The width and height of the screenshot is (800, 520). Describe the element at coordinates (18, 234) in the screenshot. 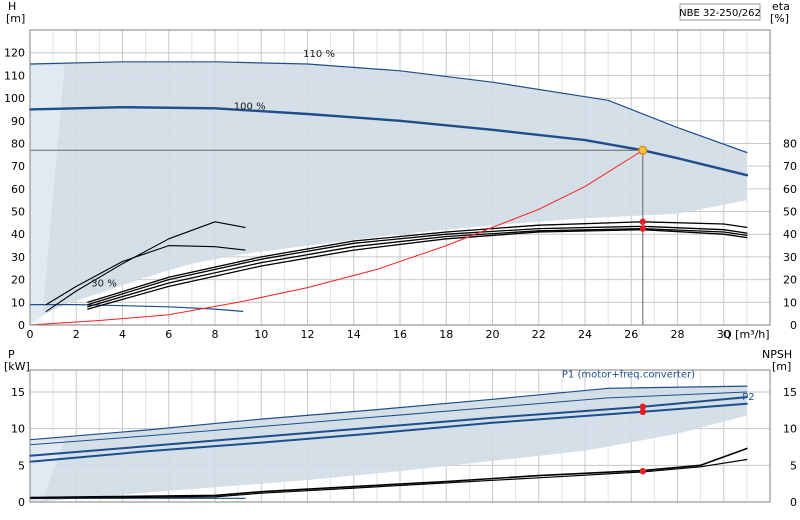

I see `y-tick-label: 40` at that location.